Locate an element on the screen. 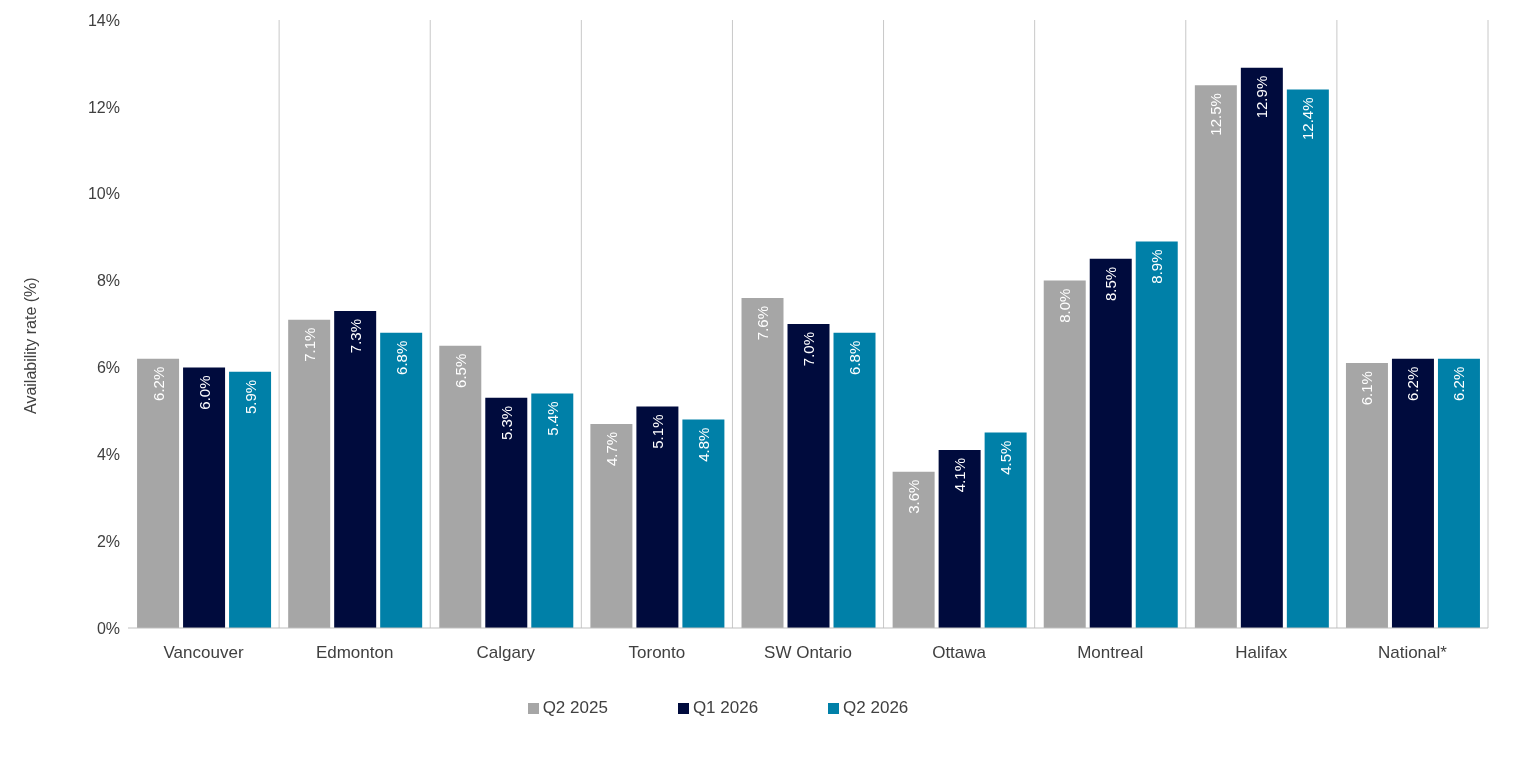 The height and width of the screenshot is (776, 1520). data-label: 8.9% is located at coordinates (1157, 266).